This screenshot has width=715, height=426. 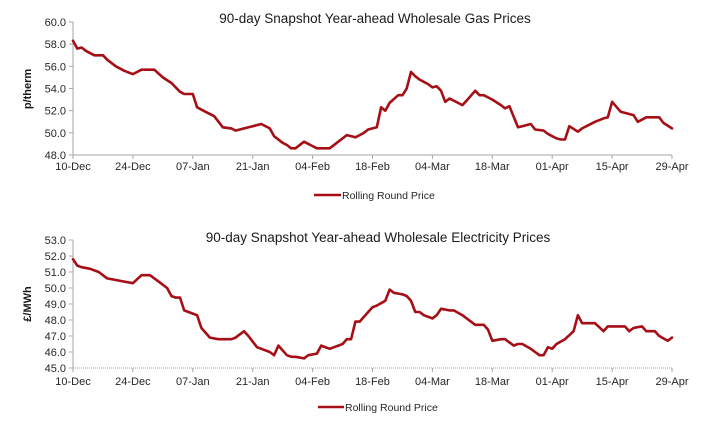 I want to click on gas-x-tick-label: 18-Mar, so click(x=492, y=167).